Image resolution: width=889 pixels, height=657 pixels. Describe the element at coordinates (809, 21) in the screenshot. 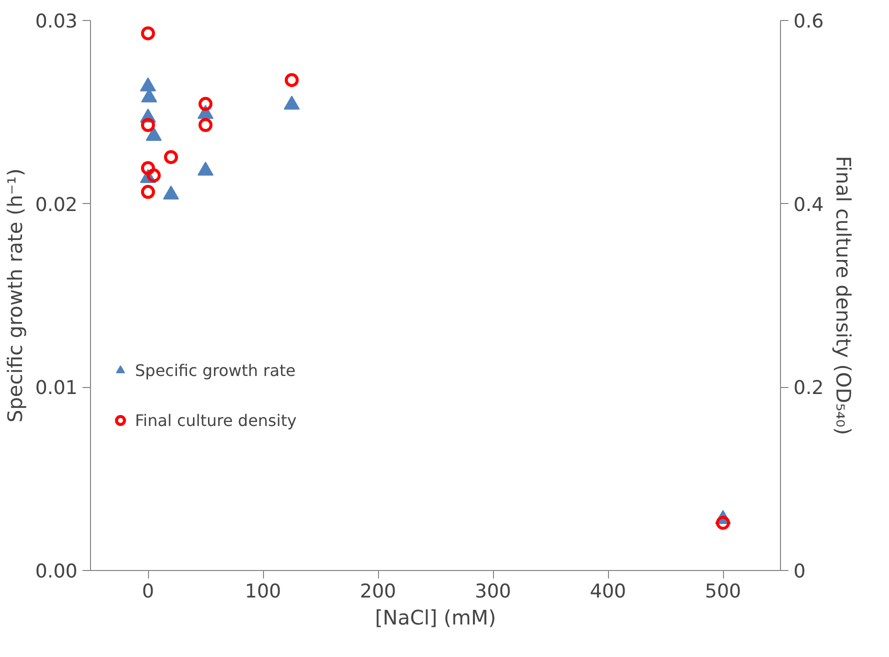

I see `y2-tick-label: 0.6` at that location.